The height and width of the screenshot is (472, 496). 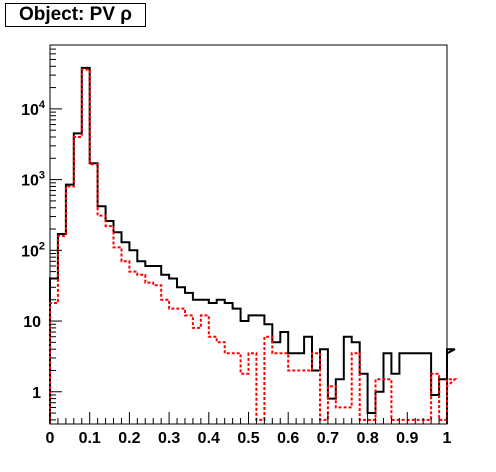 What do you see at coordinates (33, 250) in the screenshot?
I see `y-tick-label: 10²` at bounding box center [33, 250].